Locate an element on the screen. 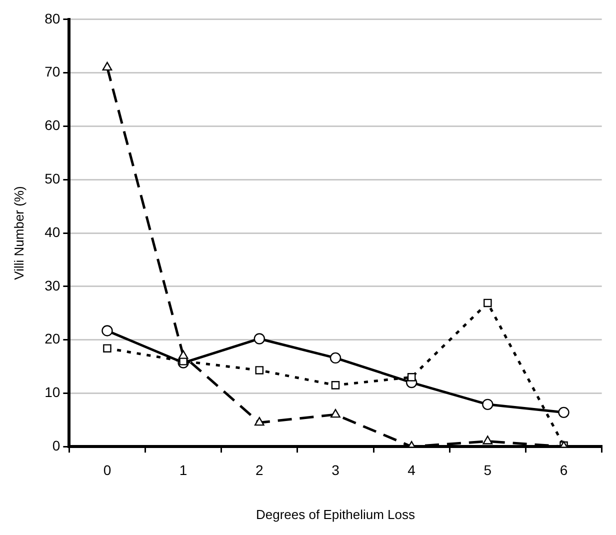 The image size is (616, 535). y-tick-label: 50 is located at coordinates (52, 178).